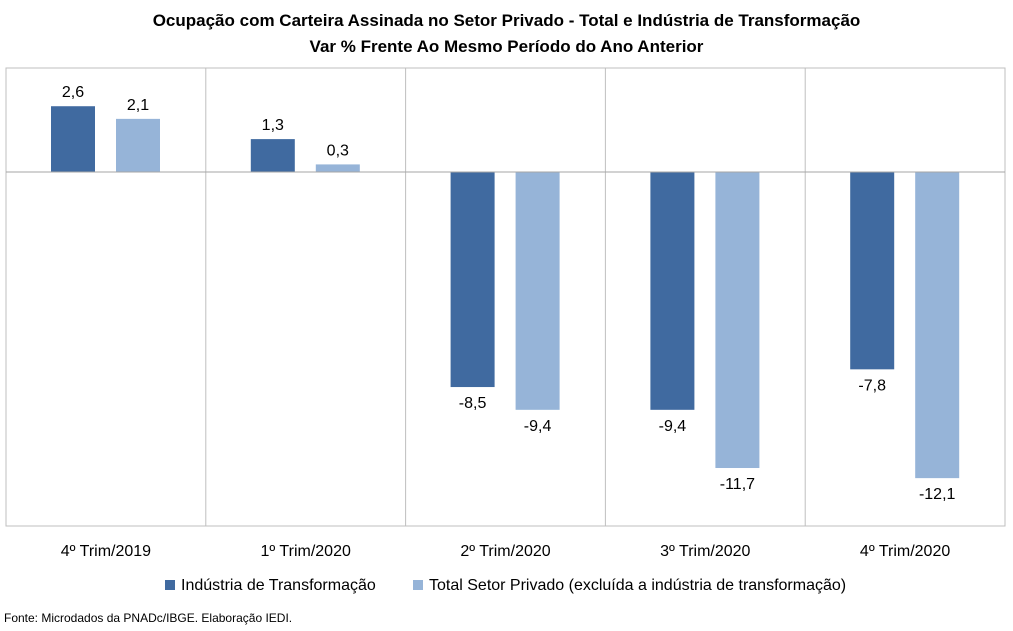 This screenshot has height=631, width=1013. What do you see at coordinates (705, 551) in the screenshot?
I see `x-tick-label: 3º Trim/2020` at bounding box center [705, 551].